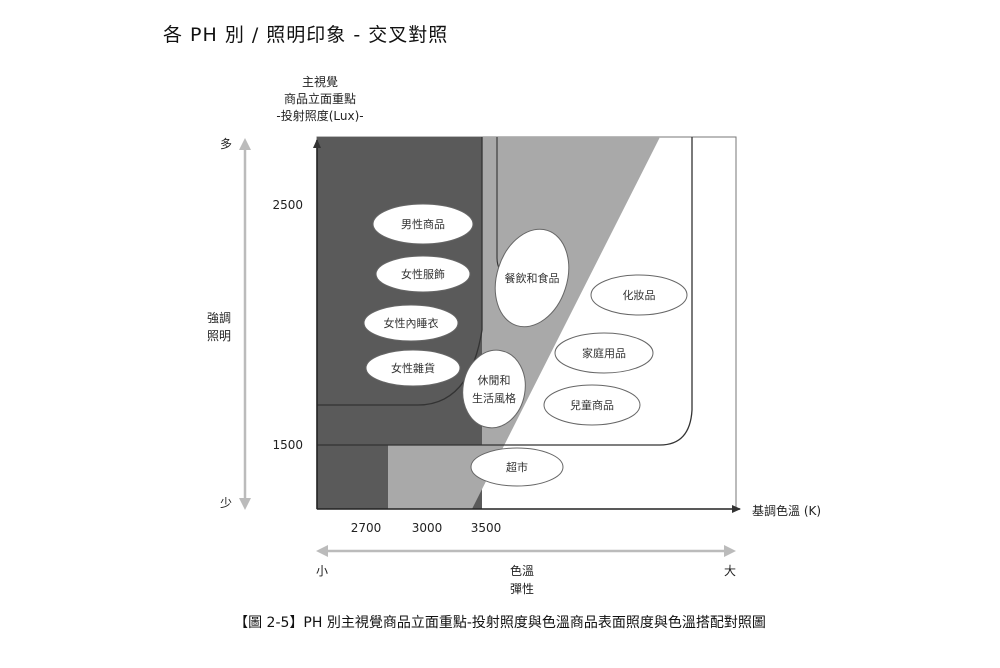 Image resolution: width=1000 pixels, height=668 pixels. I want to click on left-arrow-middle-label-1: 強調, so click(219, 318).